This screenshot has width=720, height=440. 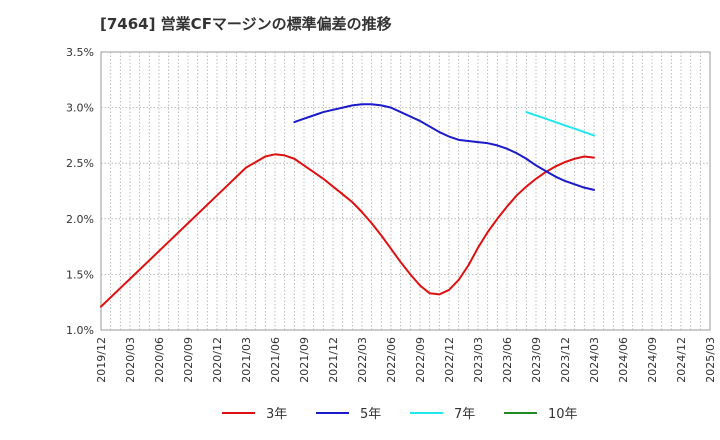 What do you see at coordinates (188, 360) in the screenshot?
I see `x-tick-label: 2020/09` at bounding box center [188, 360].